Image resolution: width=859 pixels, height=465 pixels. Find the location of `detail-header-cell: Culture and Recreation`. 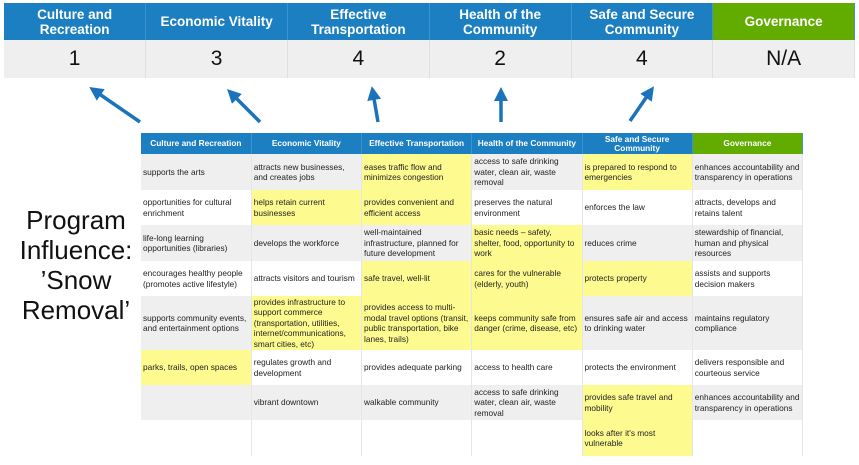

detail-header-cell: Culture and Recreation is located at coordinates (196, 143).